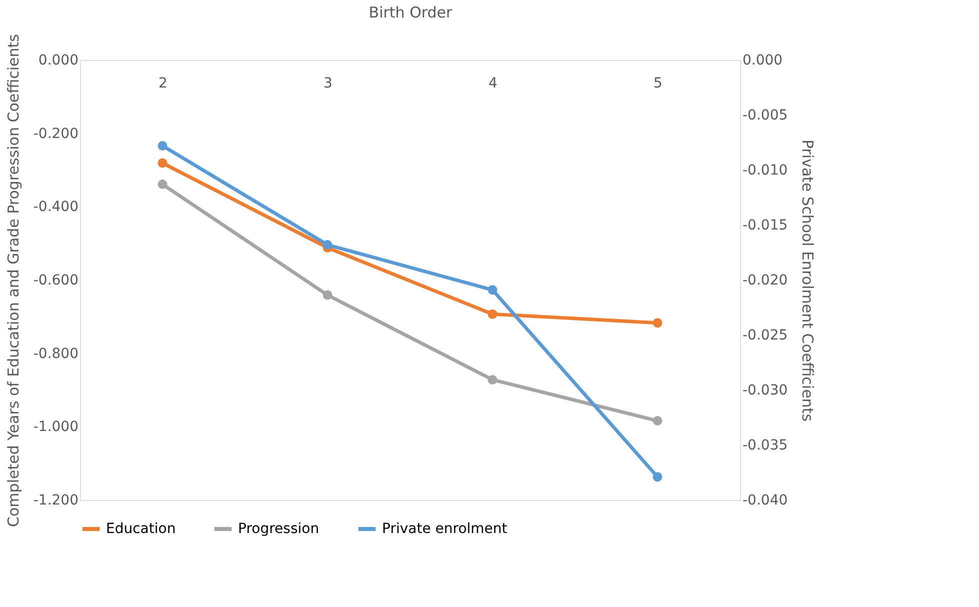  I want to click on y2-tick-label: -0.010, so click(765, 170).